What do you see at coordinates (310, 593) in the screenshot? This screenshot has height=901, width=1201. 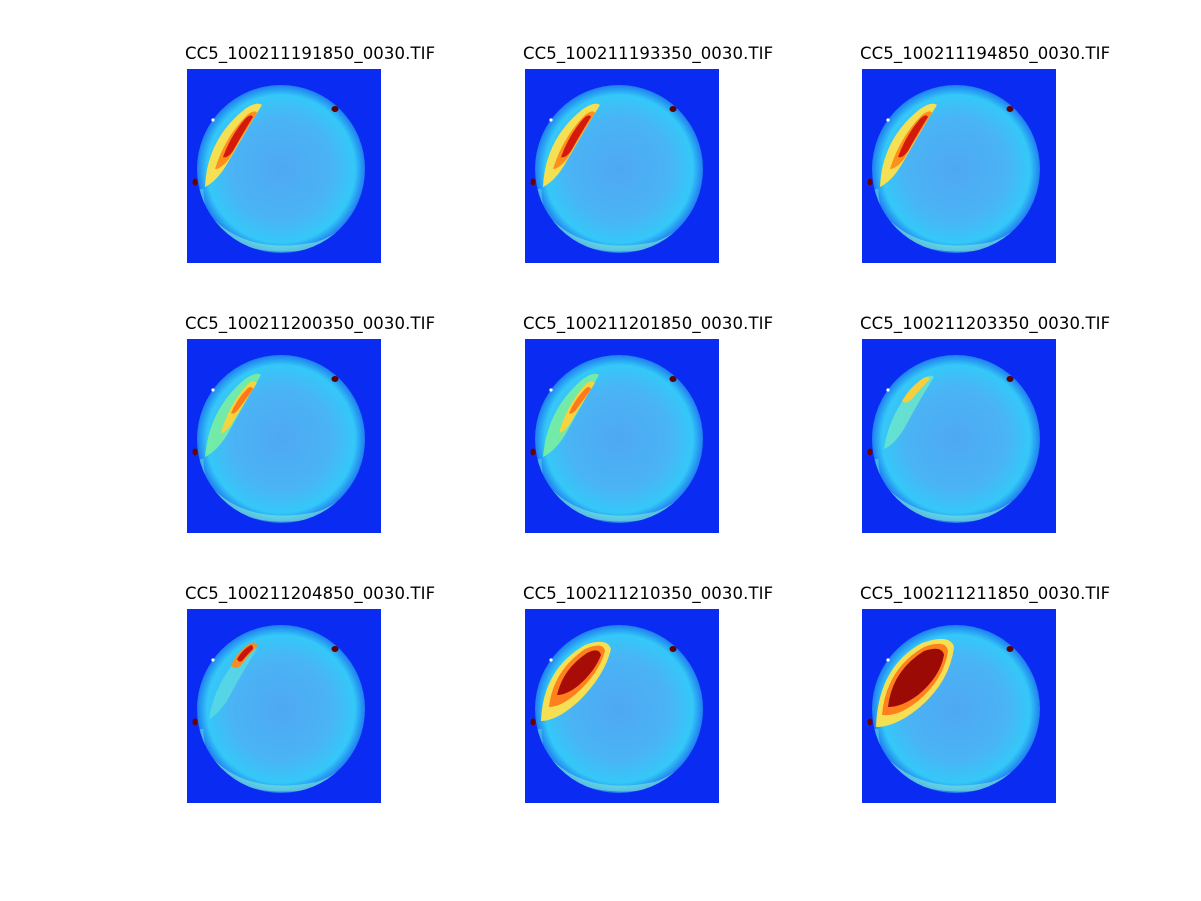 I see `panel-title: CC5_100211204850_0030.TIF` at bounding box center [310, 593].